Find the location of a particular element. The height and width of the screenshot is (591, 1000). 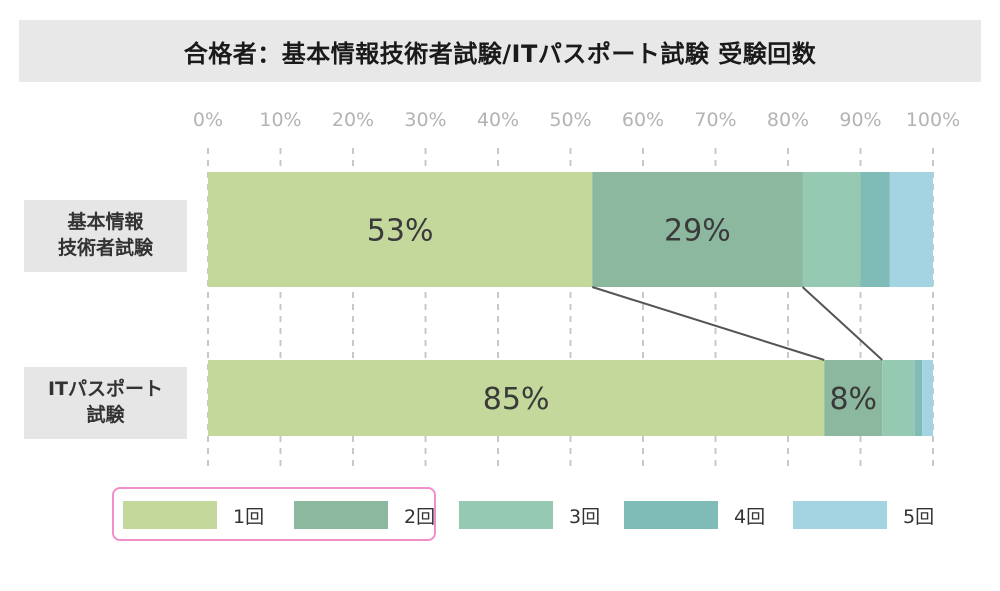

row-label-ip: ITパスポート 試験 is located at coordinates (105, 403).